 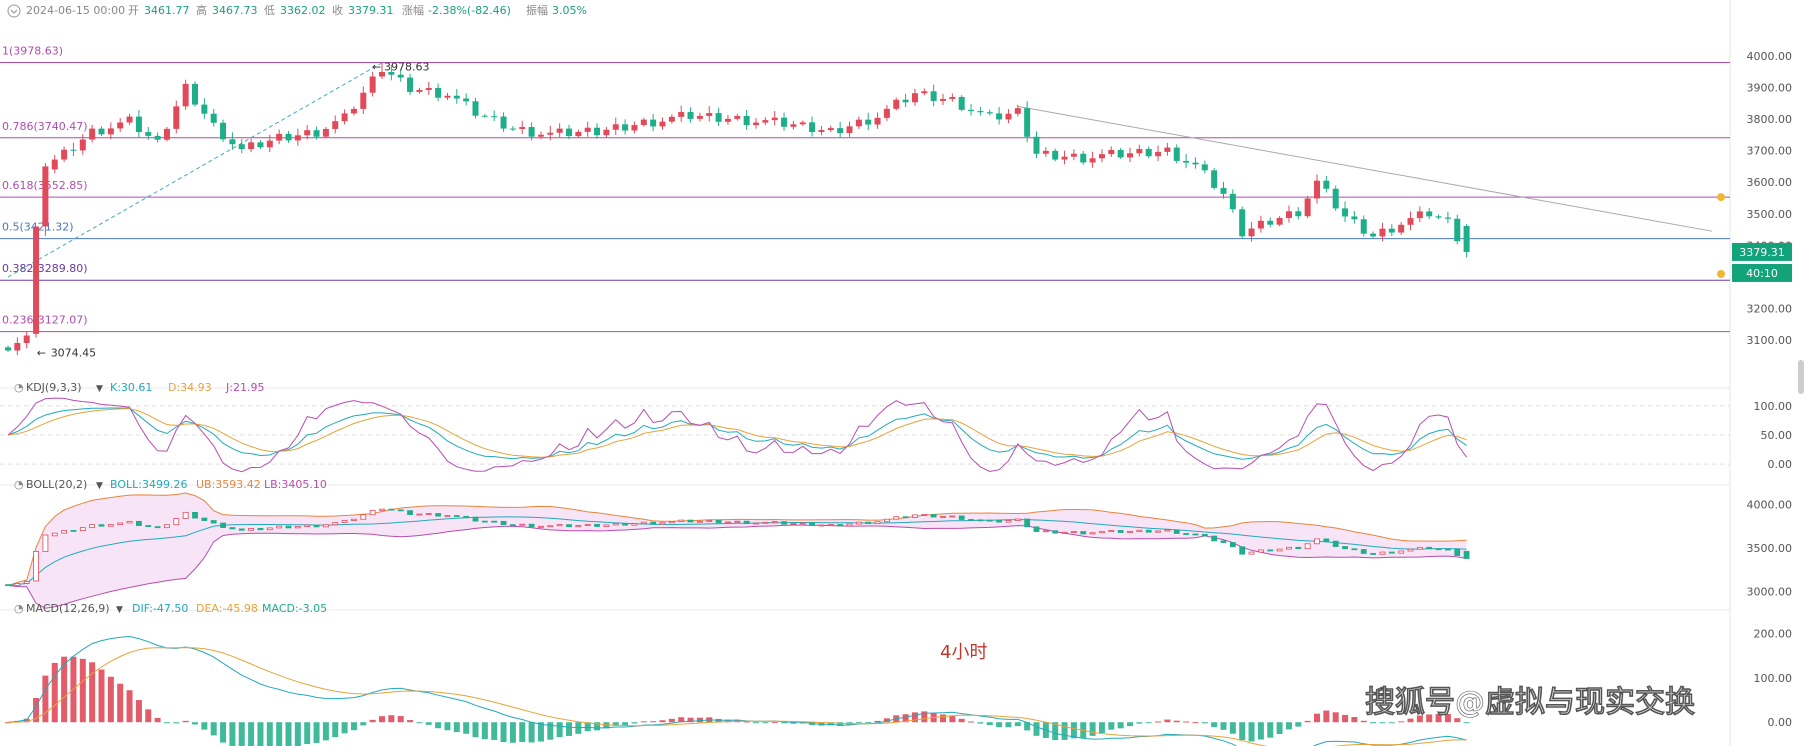 I want to click on scrollbar-handle, so click(x=1801, y=377).